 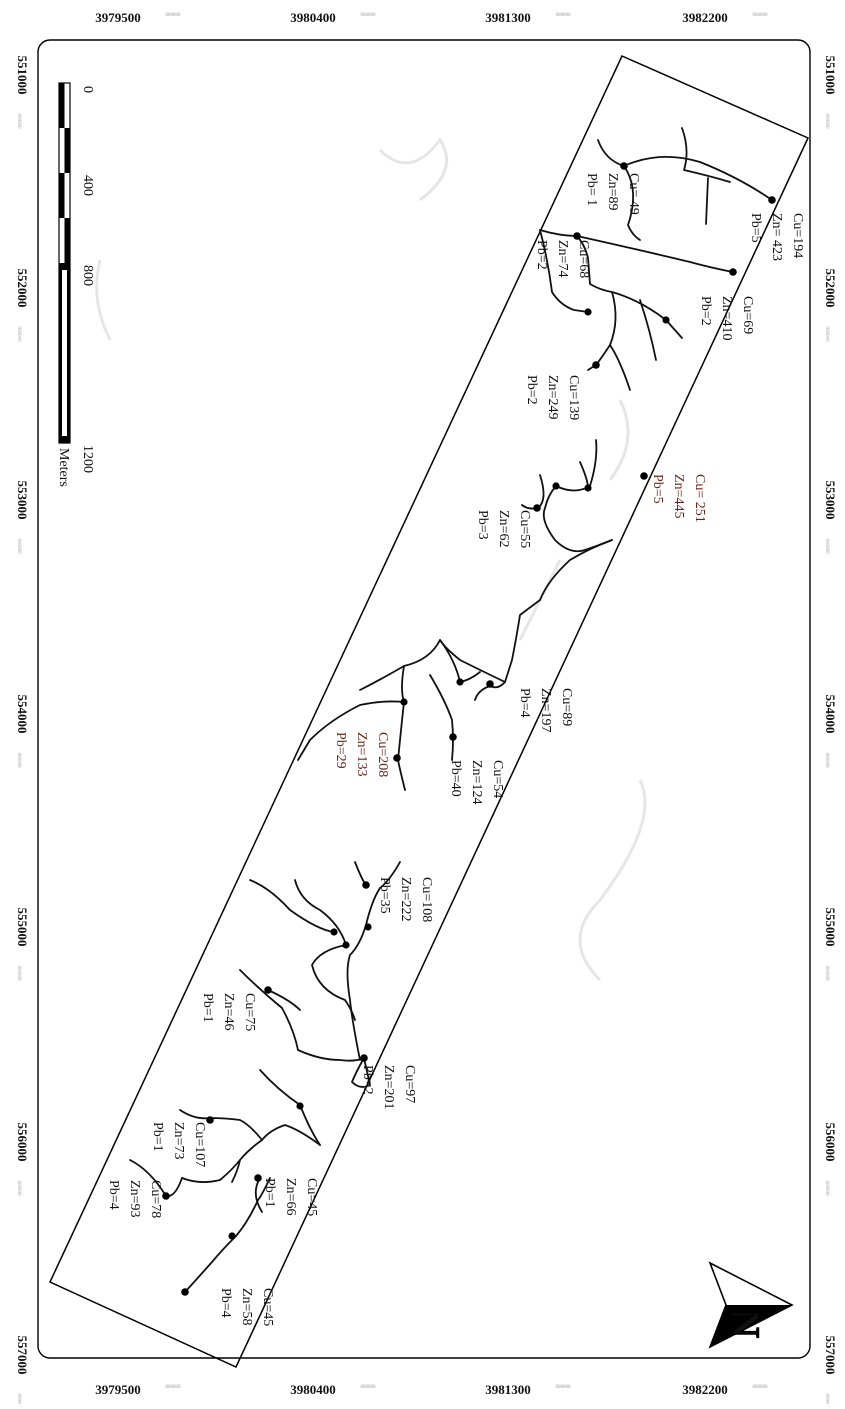 What do you see at coordinates (225, 1303) in the screenshot?
I see `sample-pb-value: Pb=4` at bounding box center [225, 1303].